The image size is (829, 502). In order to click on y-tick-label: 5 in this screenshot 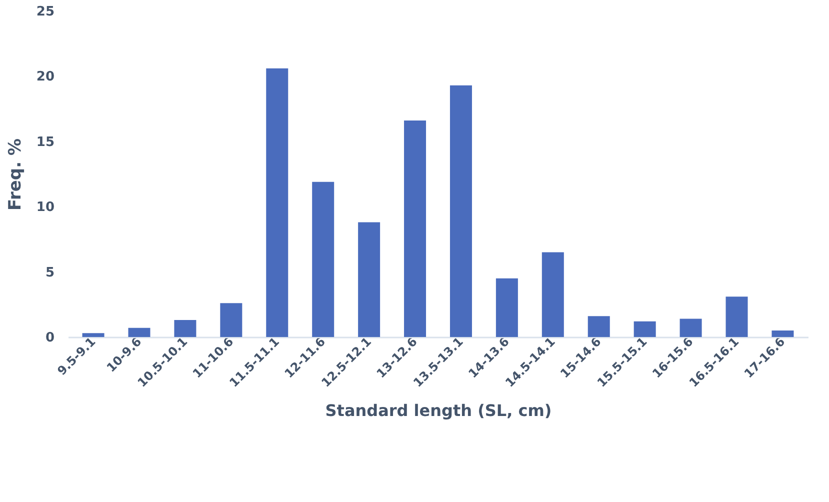, I will do `click(49, 272)`.